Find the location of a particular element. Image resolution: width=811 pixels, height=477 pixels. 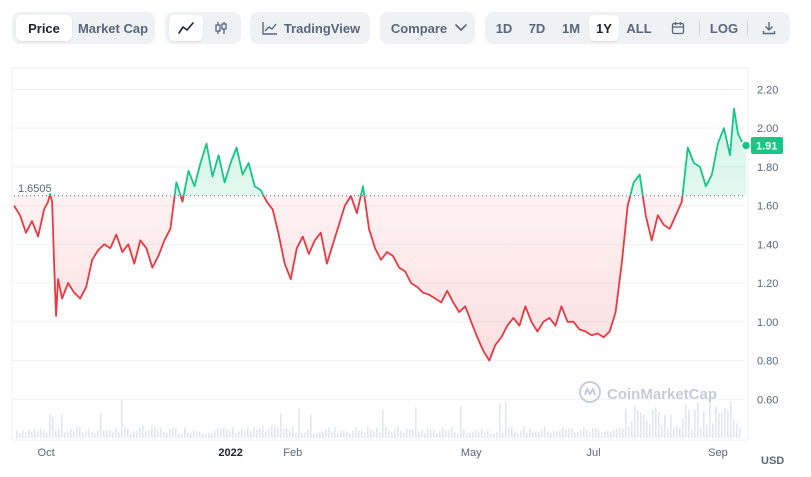

tradingview-button: TradingView is located at coordinates (310, 28).